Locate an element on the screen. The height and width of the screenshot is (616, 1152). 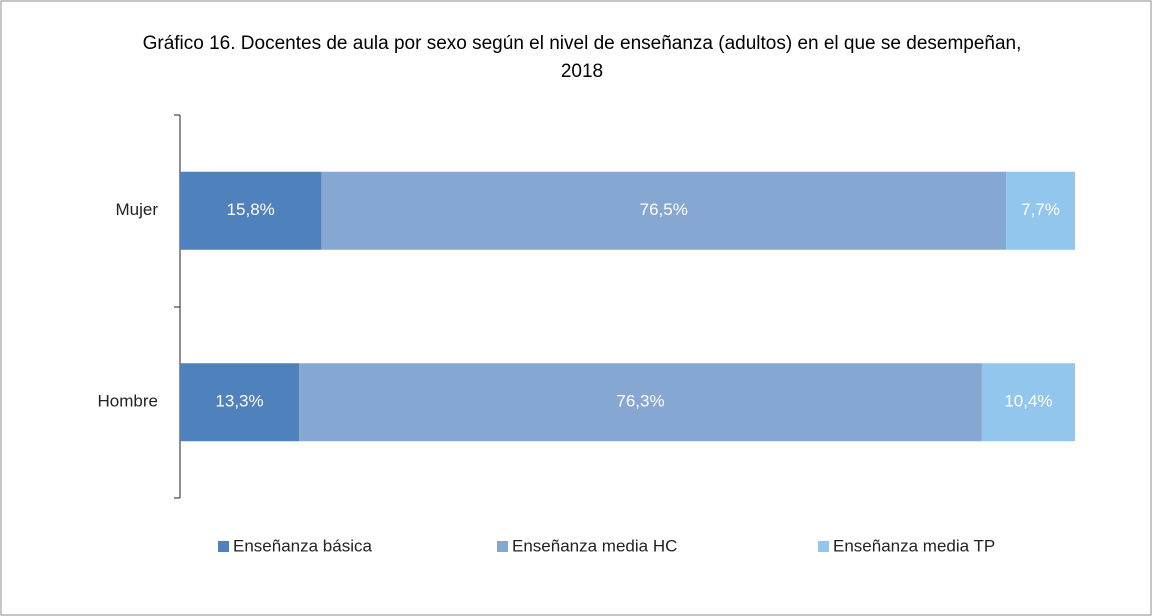
data-label: 76,3% is located at coordinates (640, 401).